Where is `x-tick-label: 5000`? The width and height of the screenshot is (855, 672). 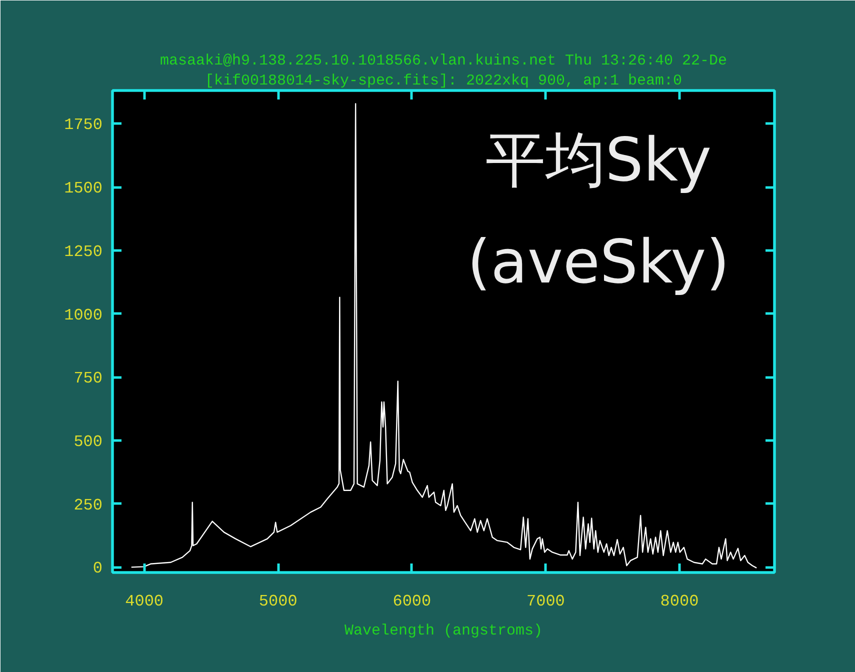 x-tick-label: 5000 is located at coordinates (278, 601).